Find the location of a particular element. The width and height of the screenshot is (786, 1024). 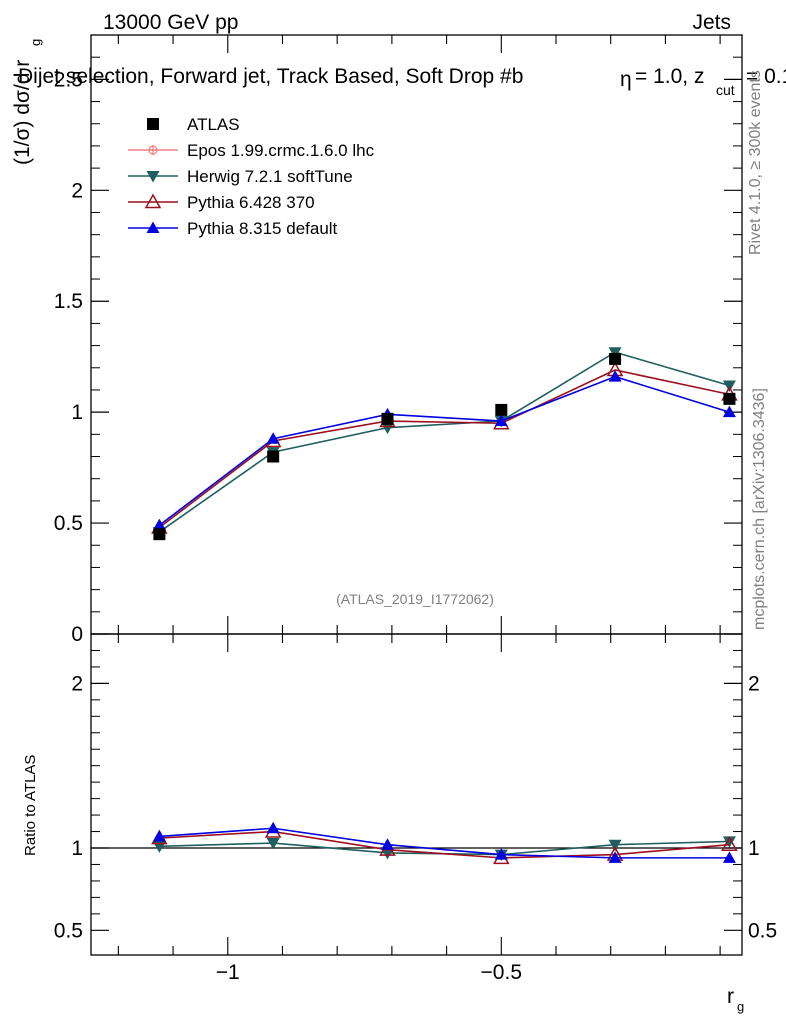

main-series is located at coordinates (444, 444).